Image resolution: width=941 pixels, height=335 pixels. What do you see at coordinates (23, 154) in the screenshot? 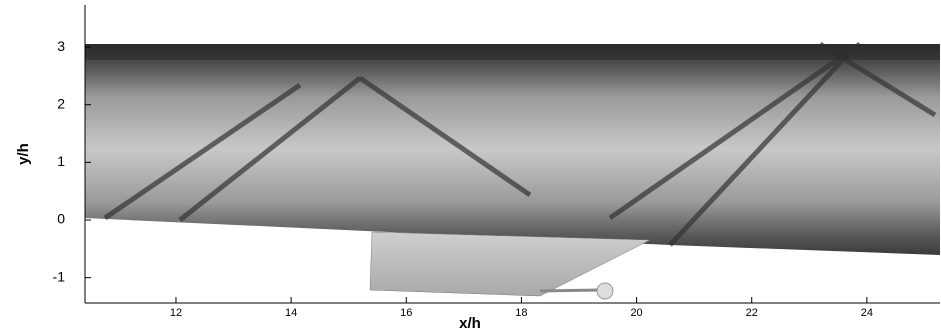
I see `y-axis-label: y/h` at bounding box center [23, 154].